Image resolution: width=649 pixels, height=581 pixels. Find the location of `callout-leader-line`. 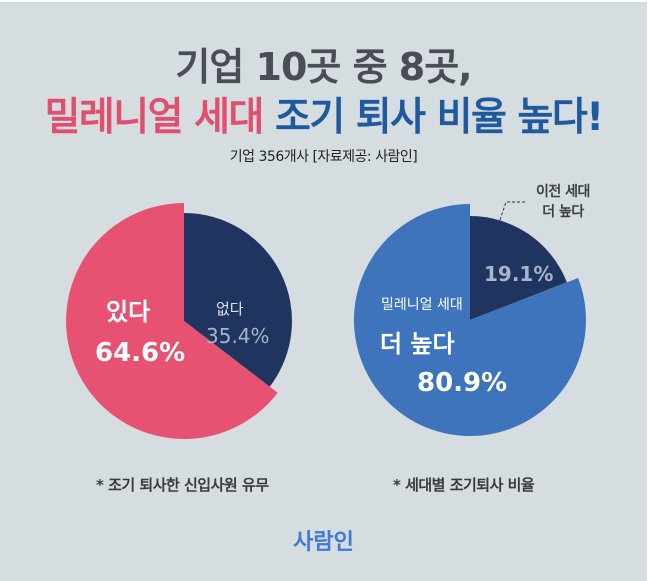

callout-leader-line is located at coordinates (512, 211).